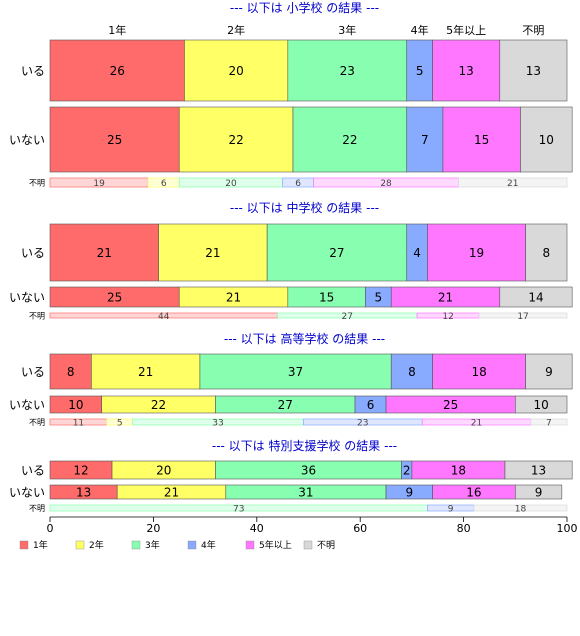  I want to click on column-header: 5年以上, so click(466, 30).